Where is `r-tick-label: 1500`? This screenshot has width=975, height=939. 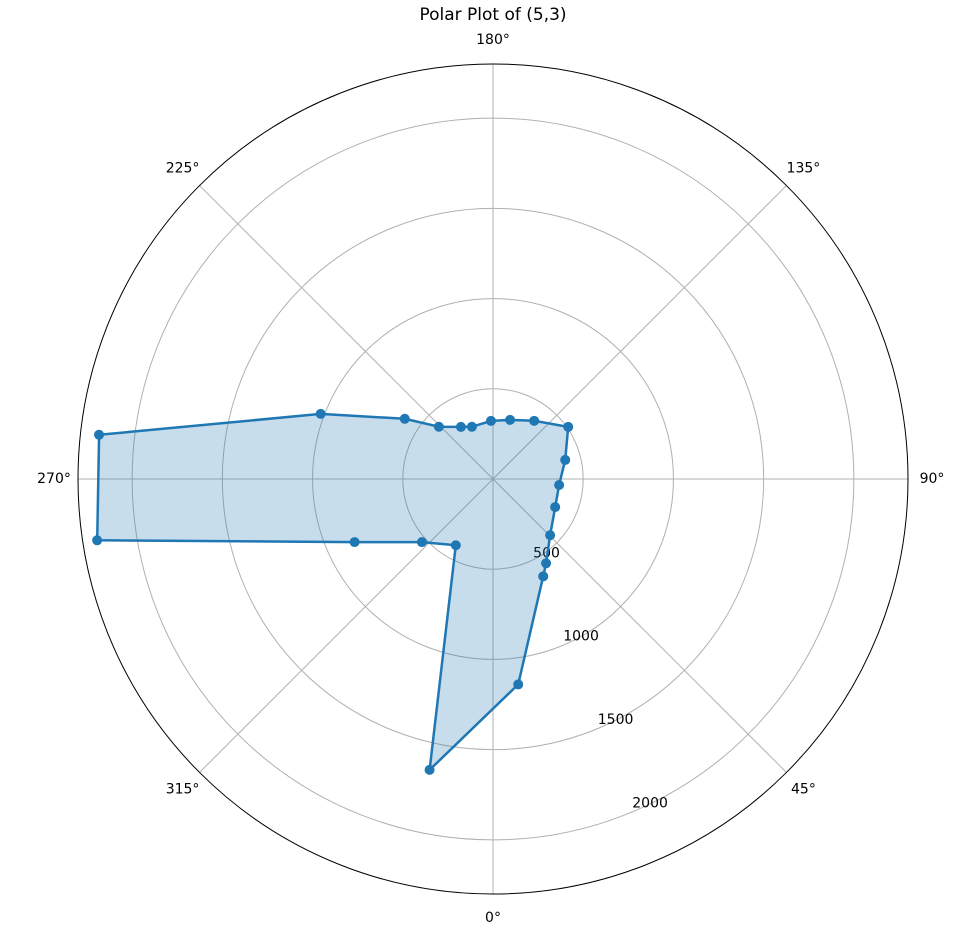 r-tick-label: 1500 is located at coordinates (616, 720).